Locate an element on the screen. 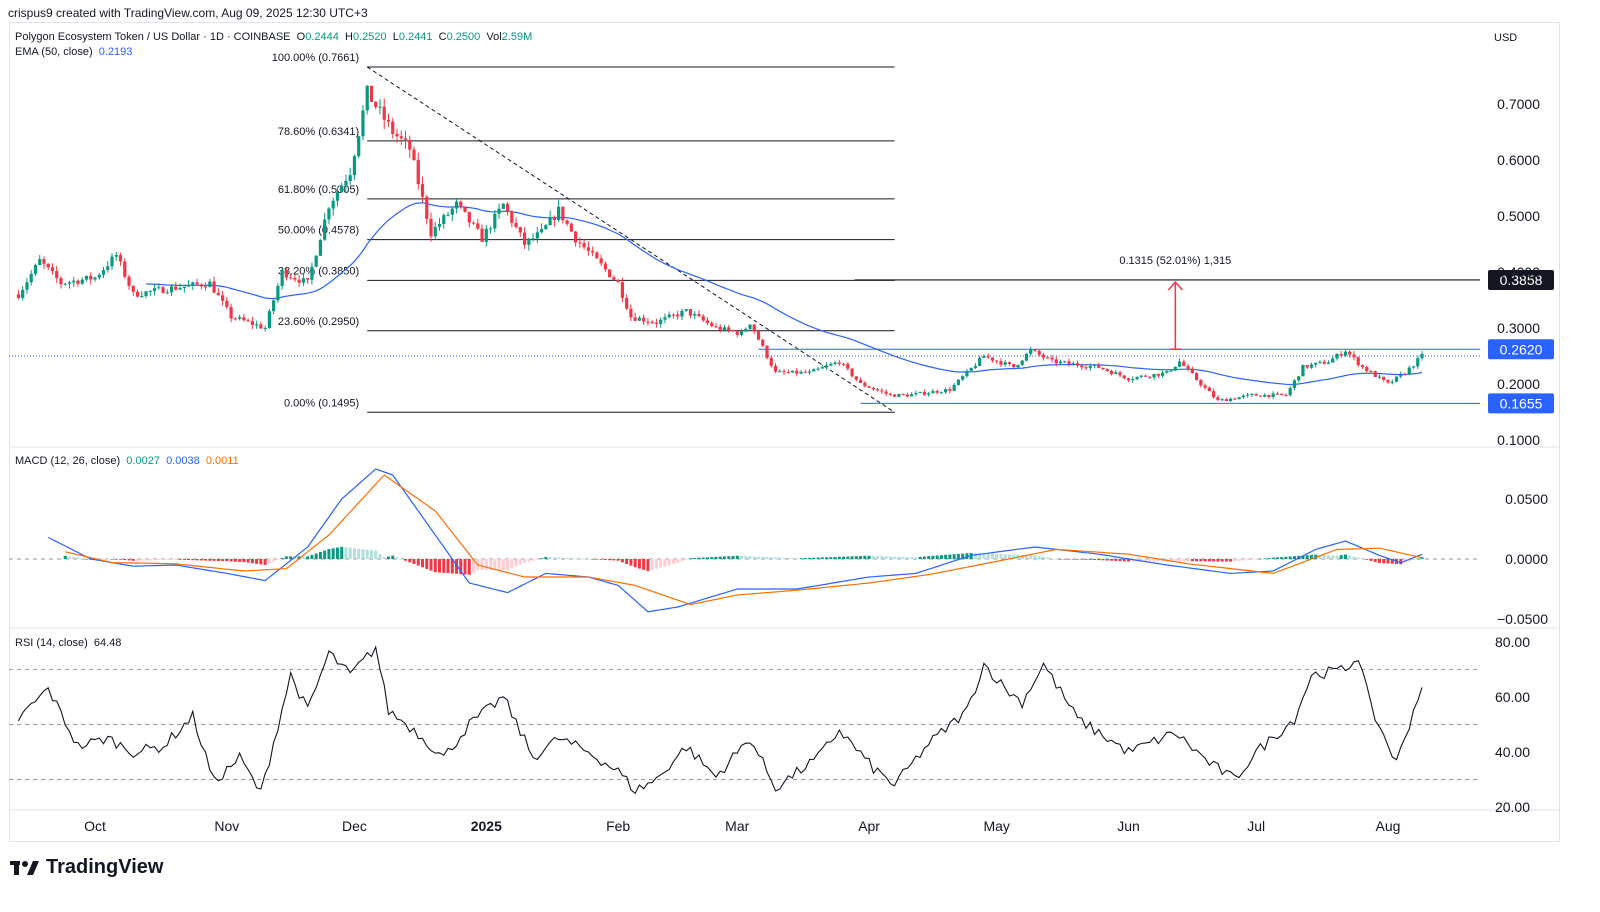 The height and width of the screenshot is (912, 1600). currency-label: USD is located at coordinates (1506, 38).